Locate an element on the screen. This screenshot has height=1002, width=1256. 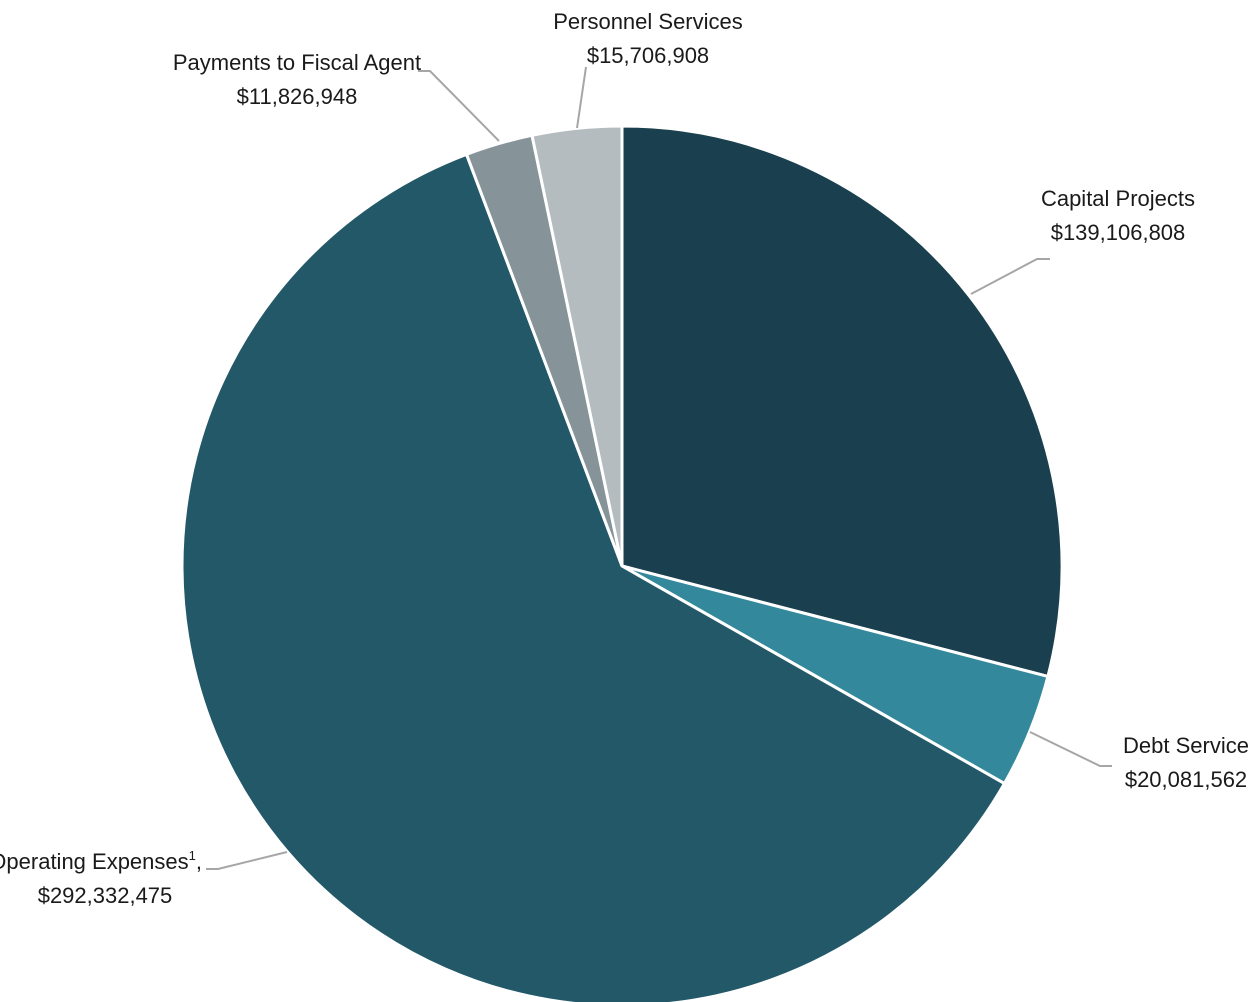
label-capital-projects: Capital Projects $139,106,808 is located at coordinates (1118, 215).